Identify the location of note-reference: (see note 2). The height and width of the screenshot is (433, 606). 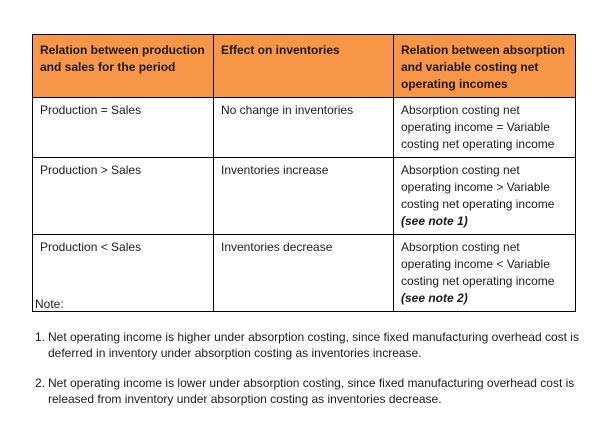
(434, 298).